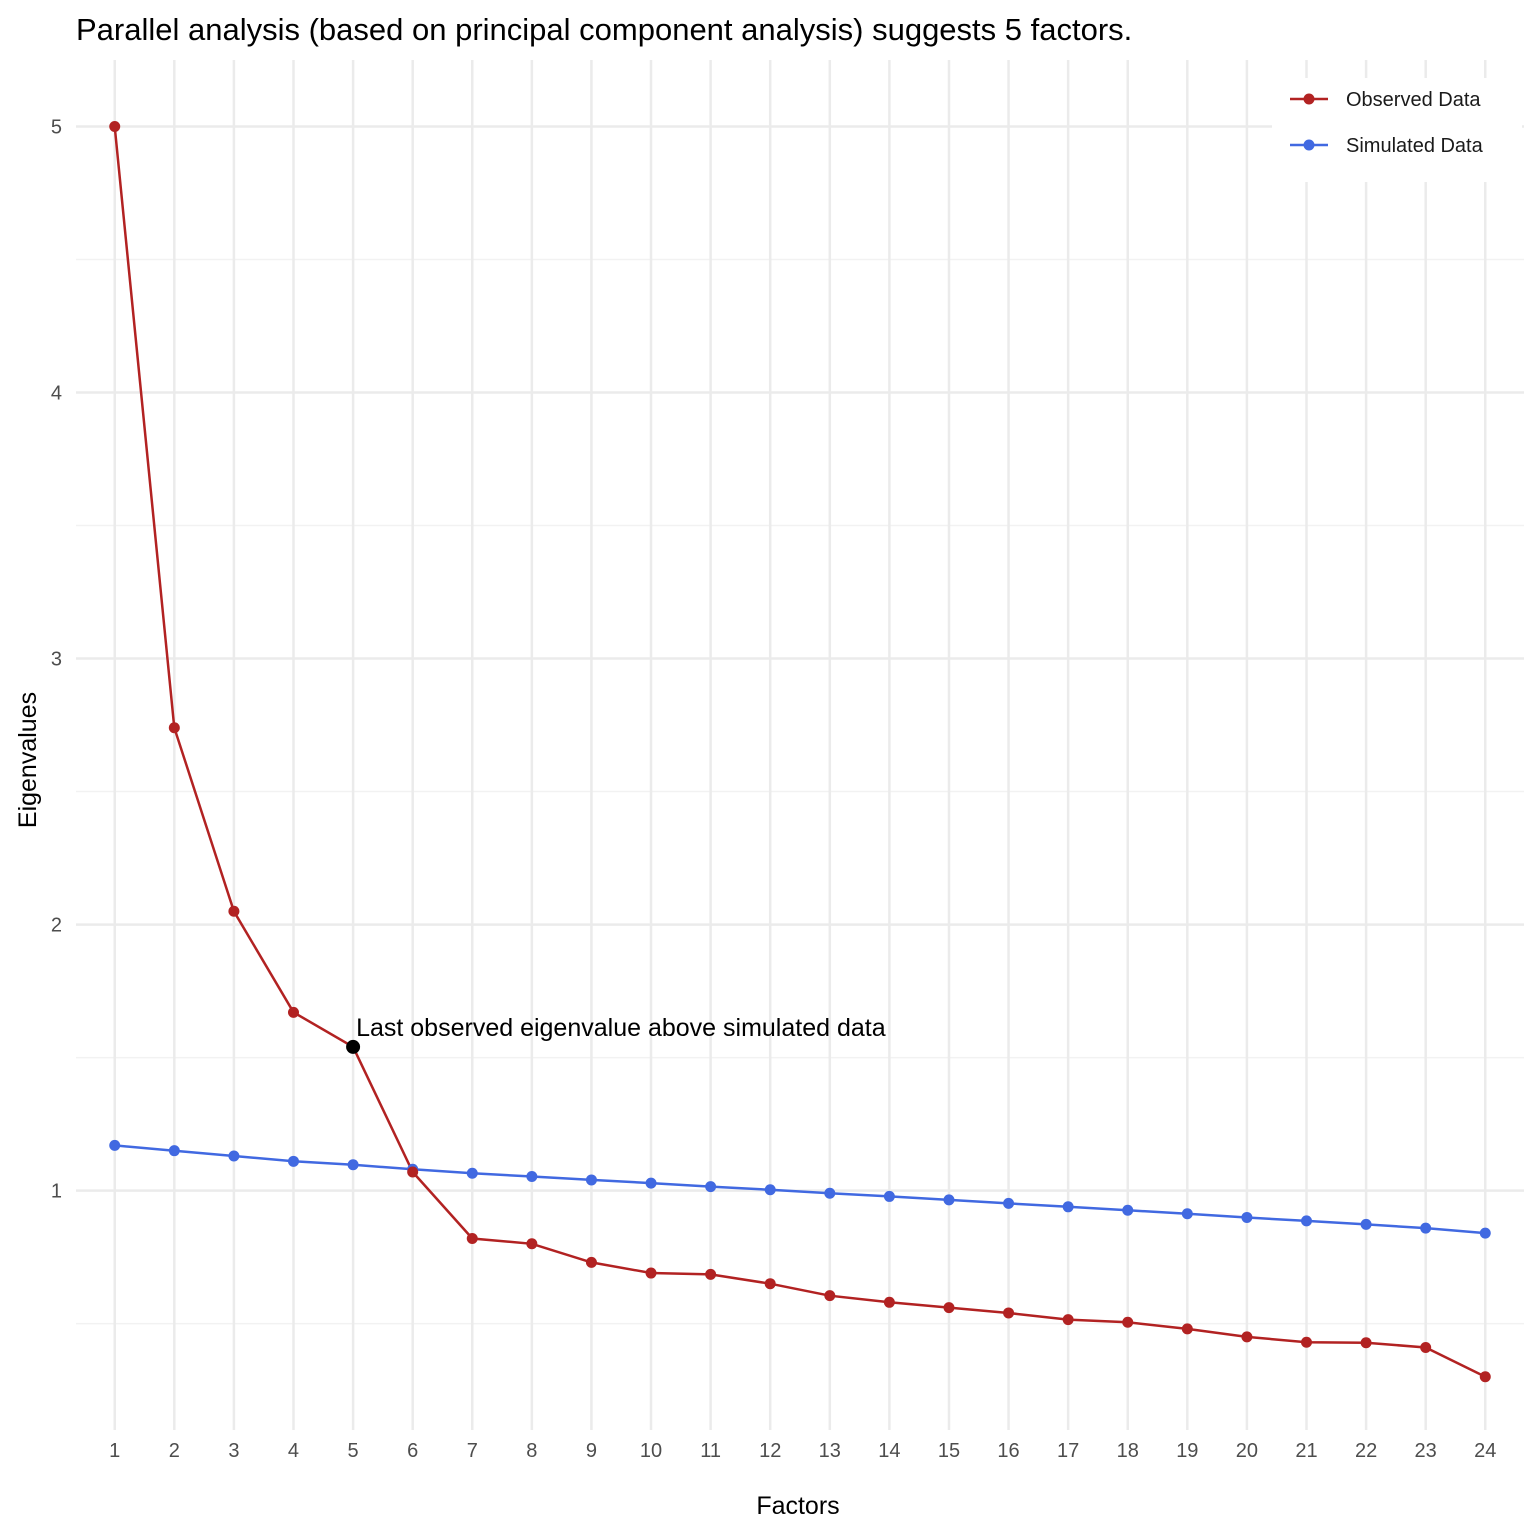 This screenshot has height=1536, width=1536. Describe the element at coordinates (1415, 146) in the screenshot. I see `legend-label: Simulated Data` at that location.